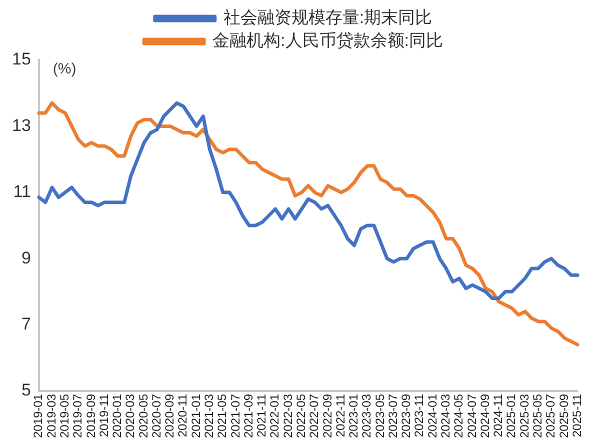 Image resolution: width=595 pixels, height=441 pixels. What do you see at coordinates (393, 416) in the screenshot?
I see `x-tick-label: 2023-07` at bounding box center [393, 416].